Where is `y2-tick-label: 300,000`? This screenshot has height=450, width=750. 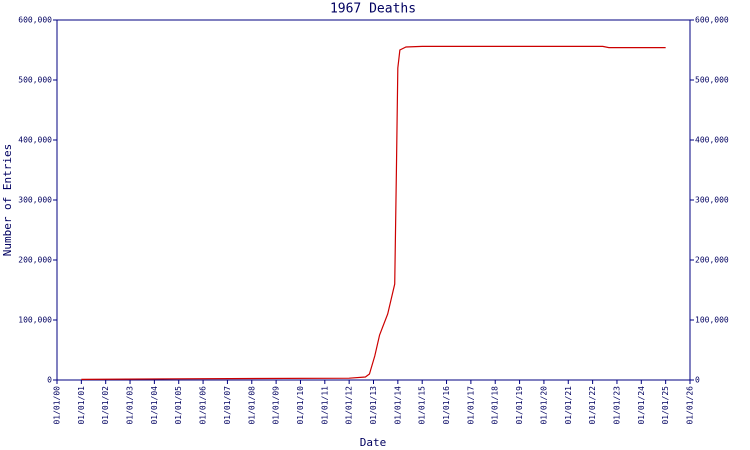
y2-tick-label: 300,000 is located at coordinates (712, 200).